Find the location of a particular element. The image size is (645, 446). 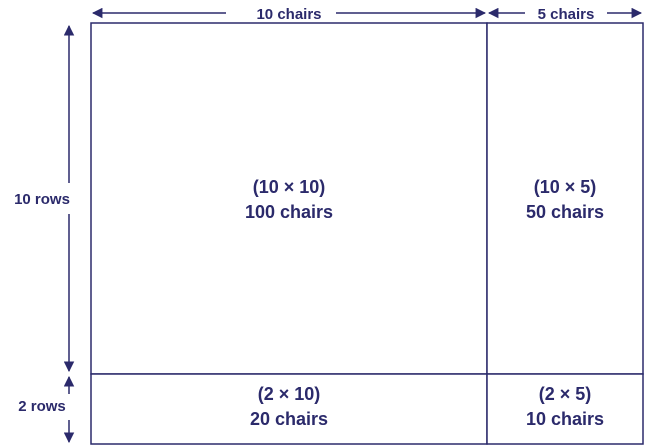

cell-bottom-left is located at coordinates (289, 409).